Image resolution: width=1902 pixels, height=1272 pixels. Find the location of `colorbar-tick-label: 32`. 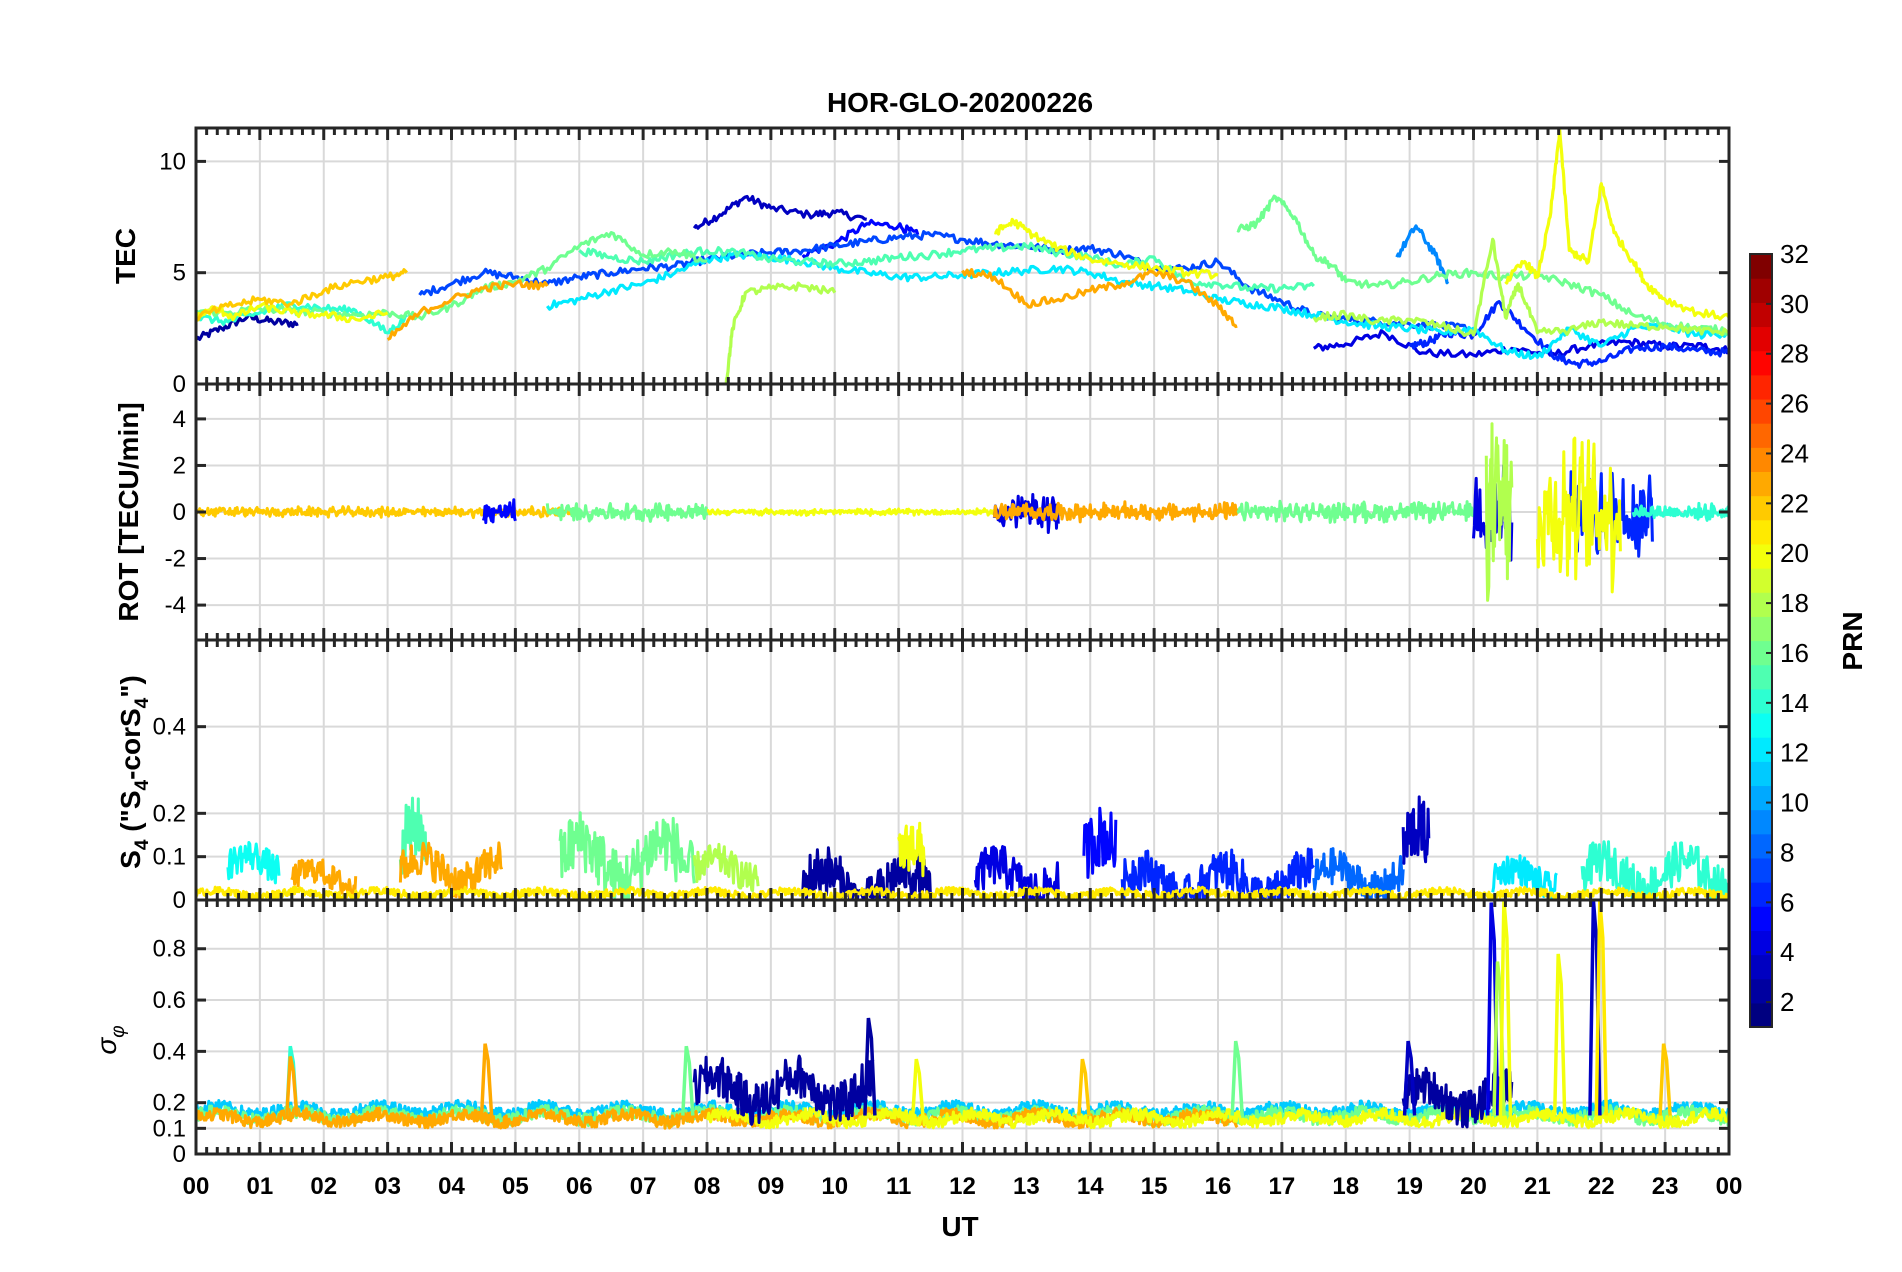

colorbar-tick-label: 32 is located at coordinates (1794, 254).